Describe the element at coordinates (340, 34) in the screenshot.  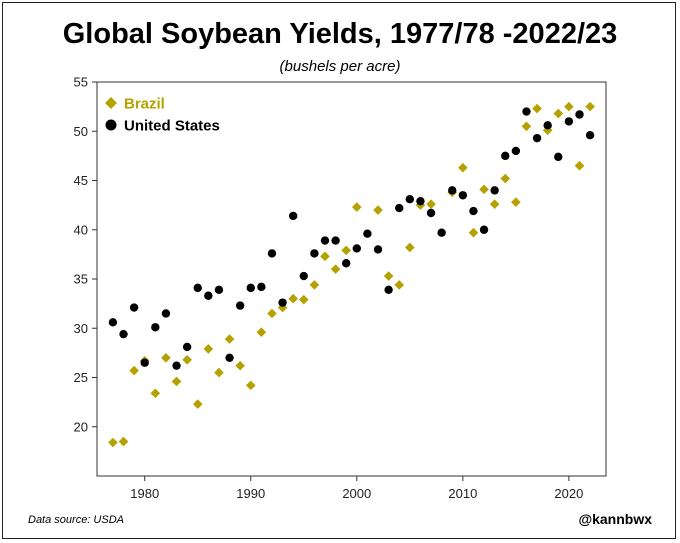
I see `chart-title: Global Soybean Yields, 1977/78 -2022/23` at that location.